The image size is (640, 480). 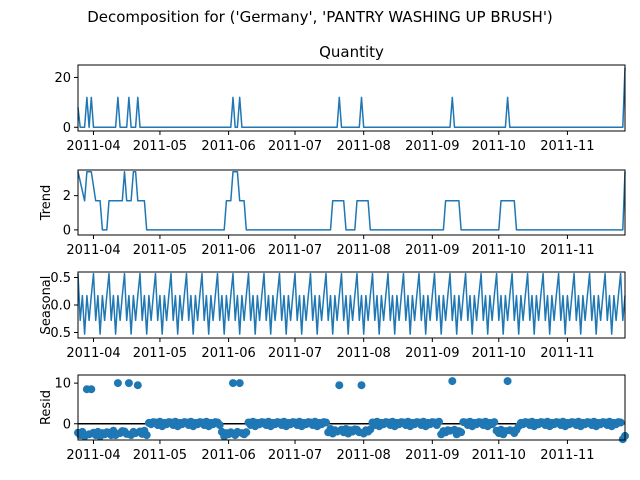 What do you see at coordinates (295, 455) in the screenshot?
I see `resid-xtick-label: 2011-07` at bounding box center [295, 455].